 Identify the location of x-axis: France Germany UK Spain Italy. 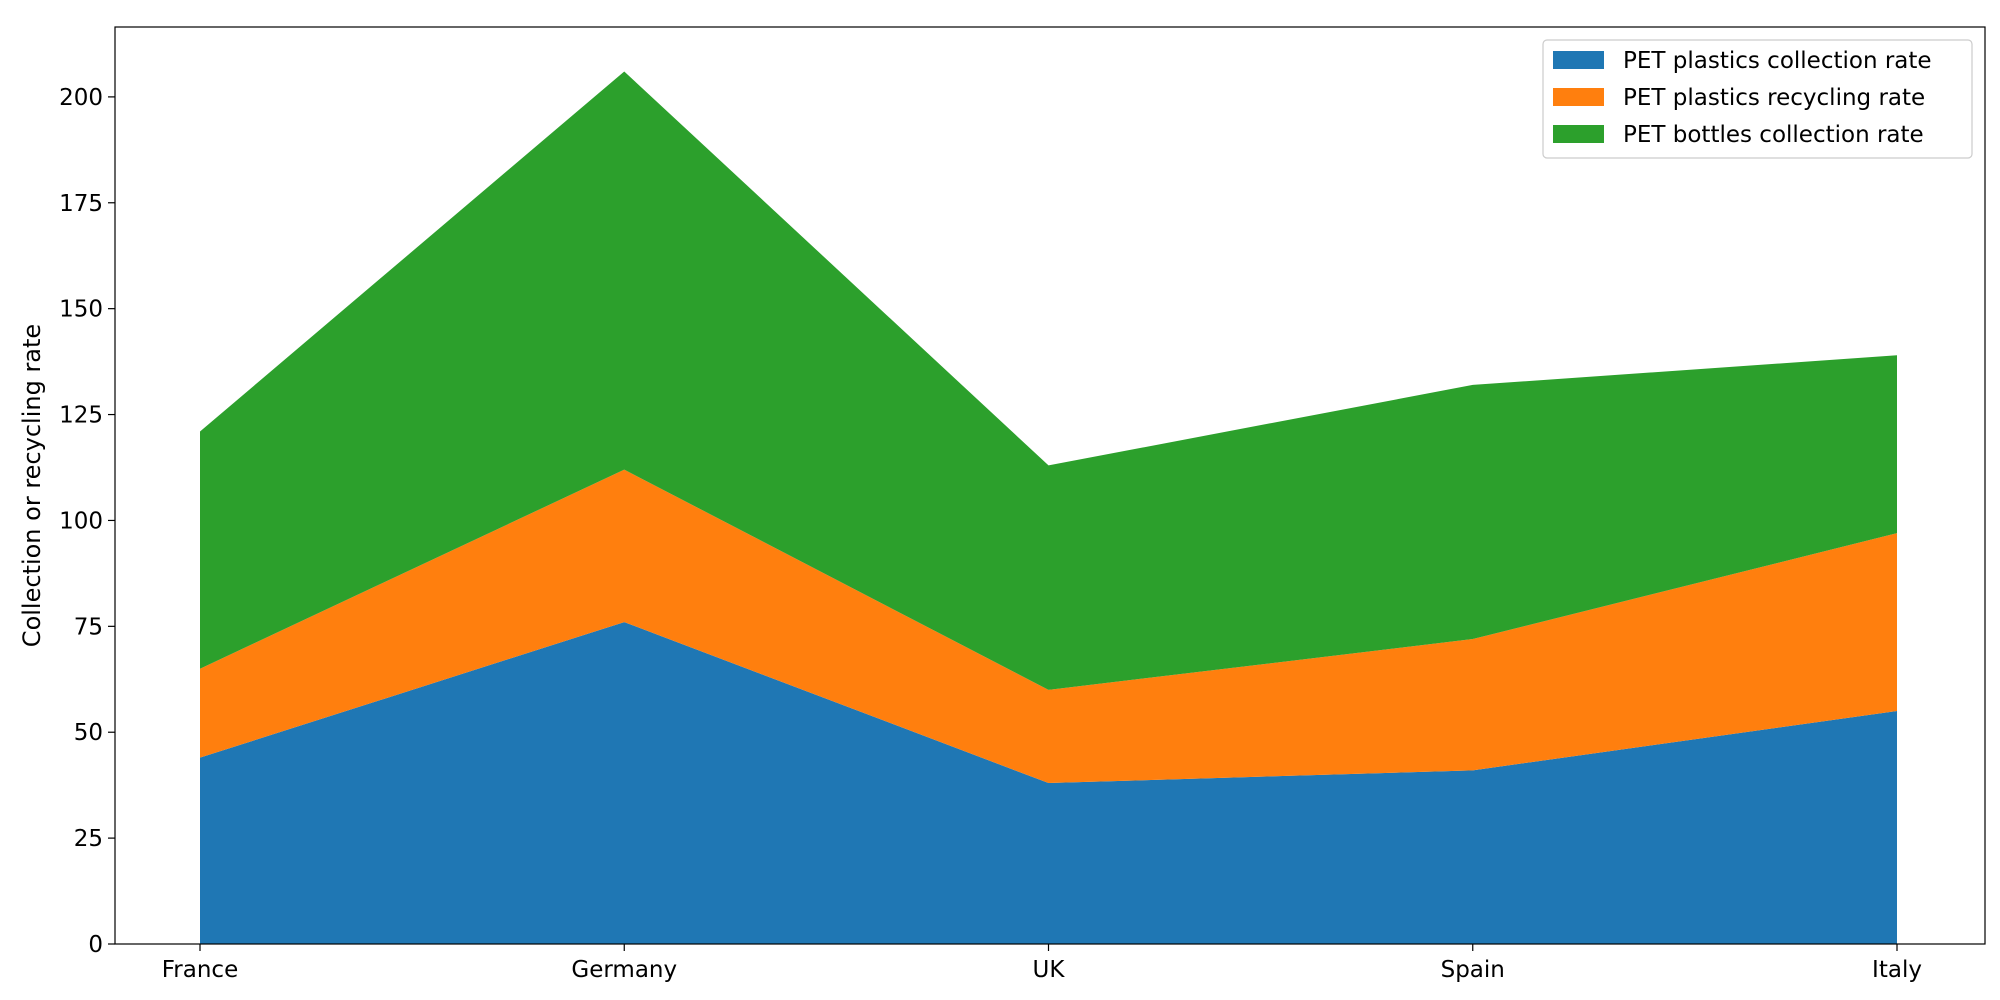
(1042, 963).